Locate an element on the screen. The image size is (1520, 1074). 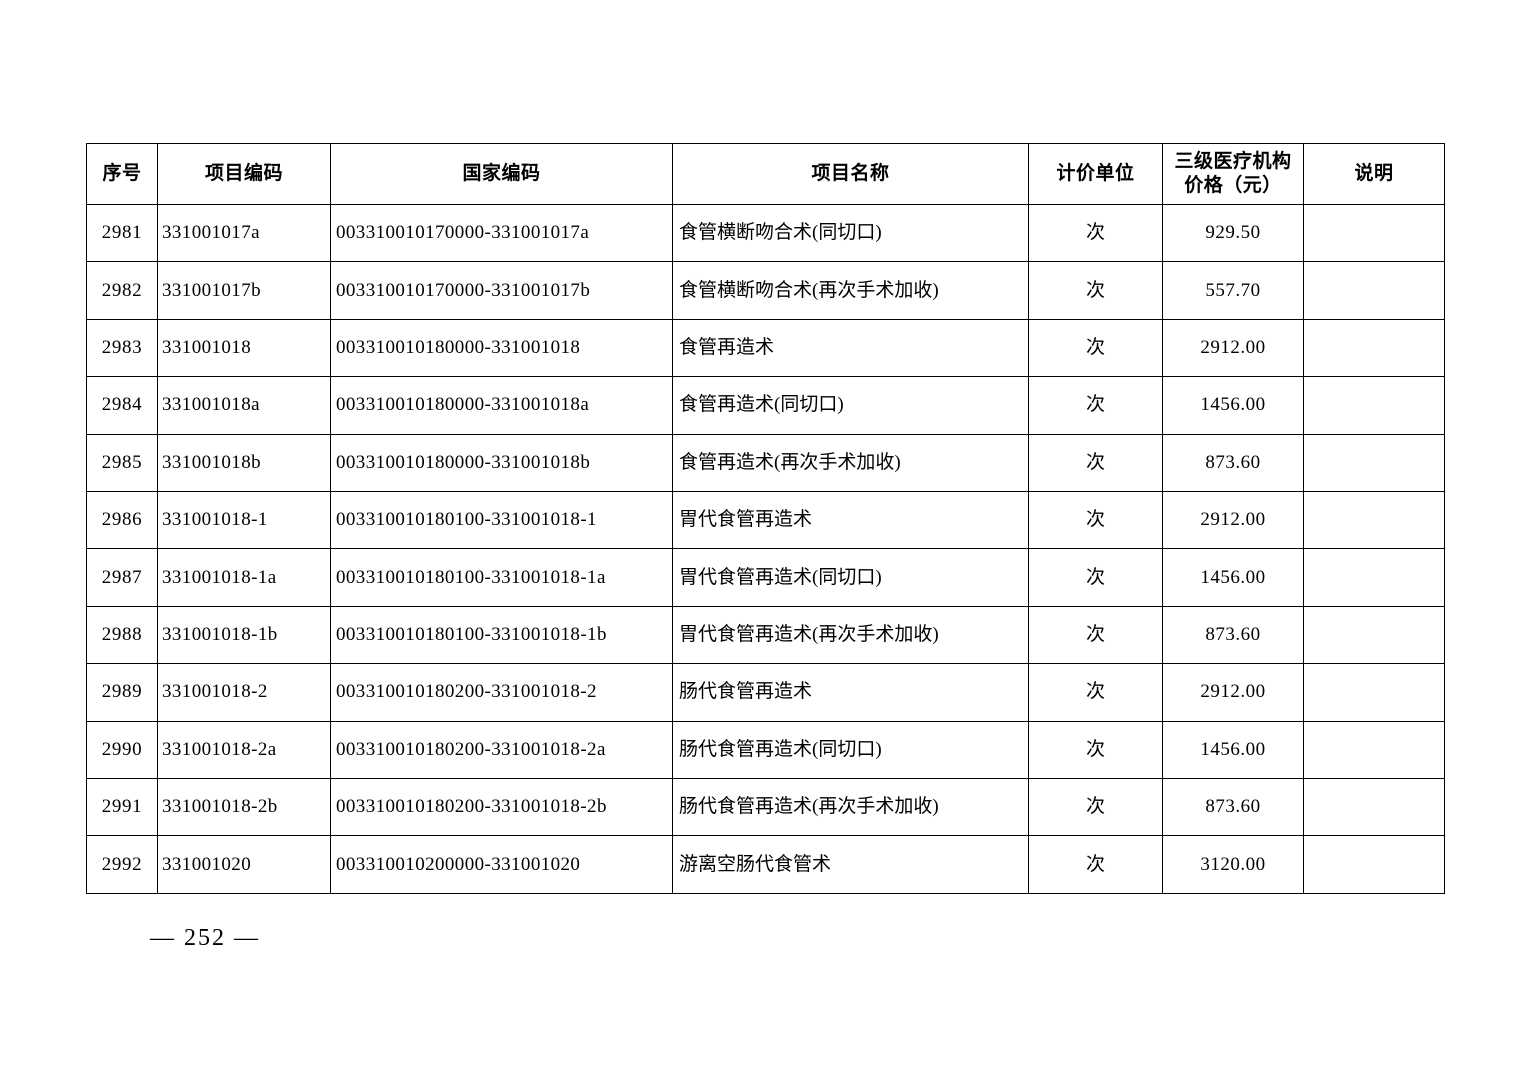
table-header: 序号 项目编码 国家编码 项目名称 计价单位 三级医疗机构 价格（元） 说明 is located at coordinates (765, 174).